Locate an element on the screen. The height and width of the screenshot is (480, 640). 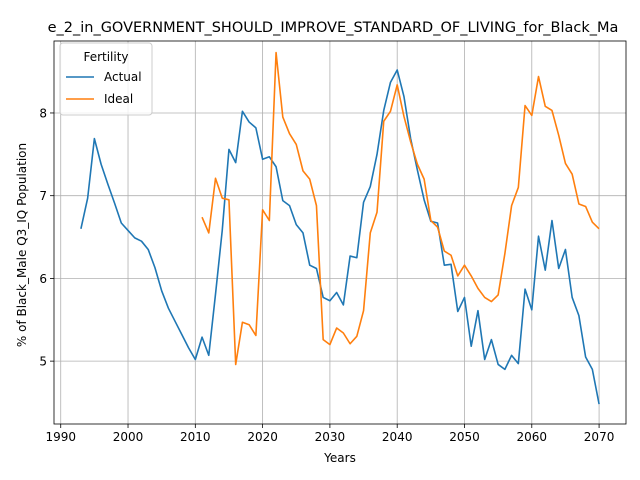
x-tick-label: 2020 is located at coordinates (262, 437).